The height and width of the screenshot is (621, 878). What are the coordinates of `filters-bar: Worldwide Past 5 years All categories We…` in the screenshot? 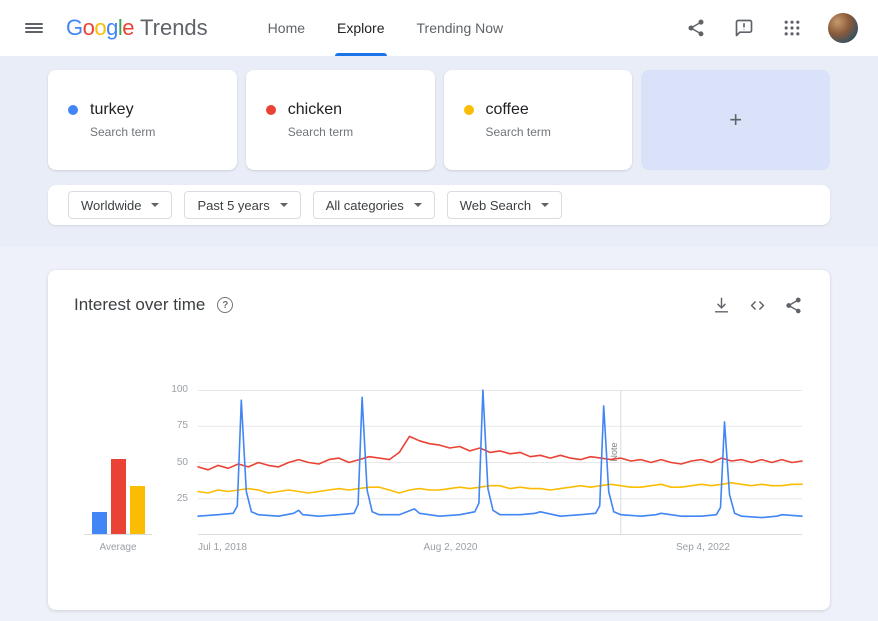 It's located at (439, 205).